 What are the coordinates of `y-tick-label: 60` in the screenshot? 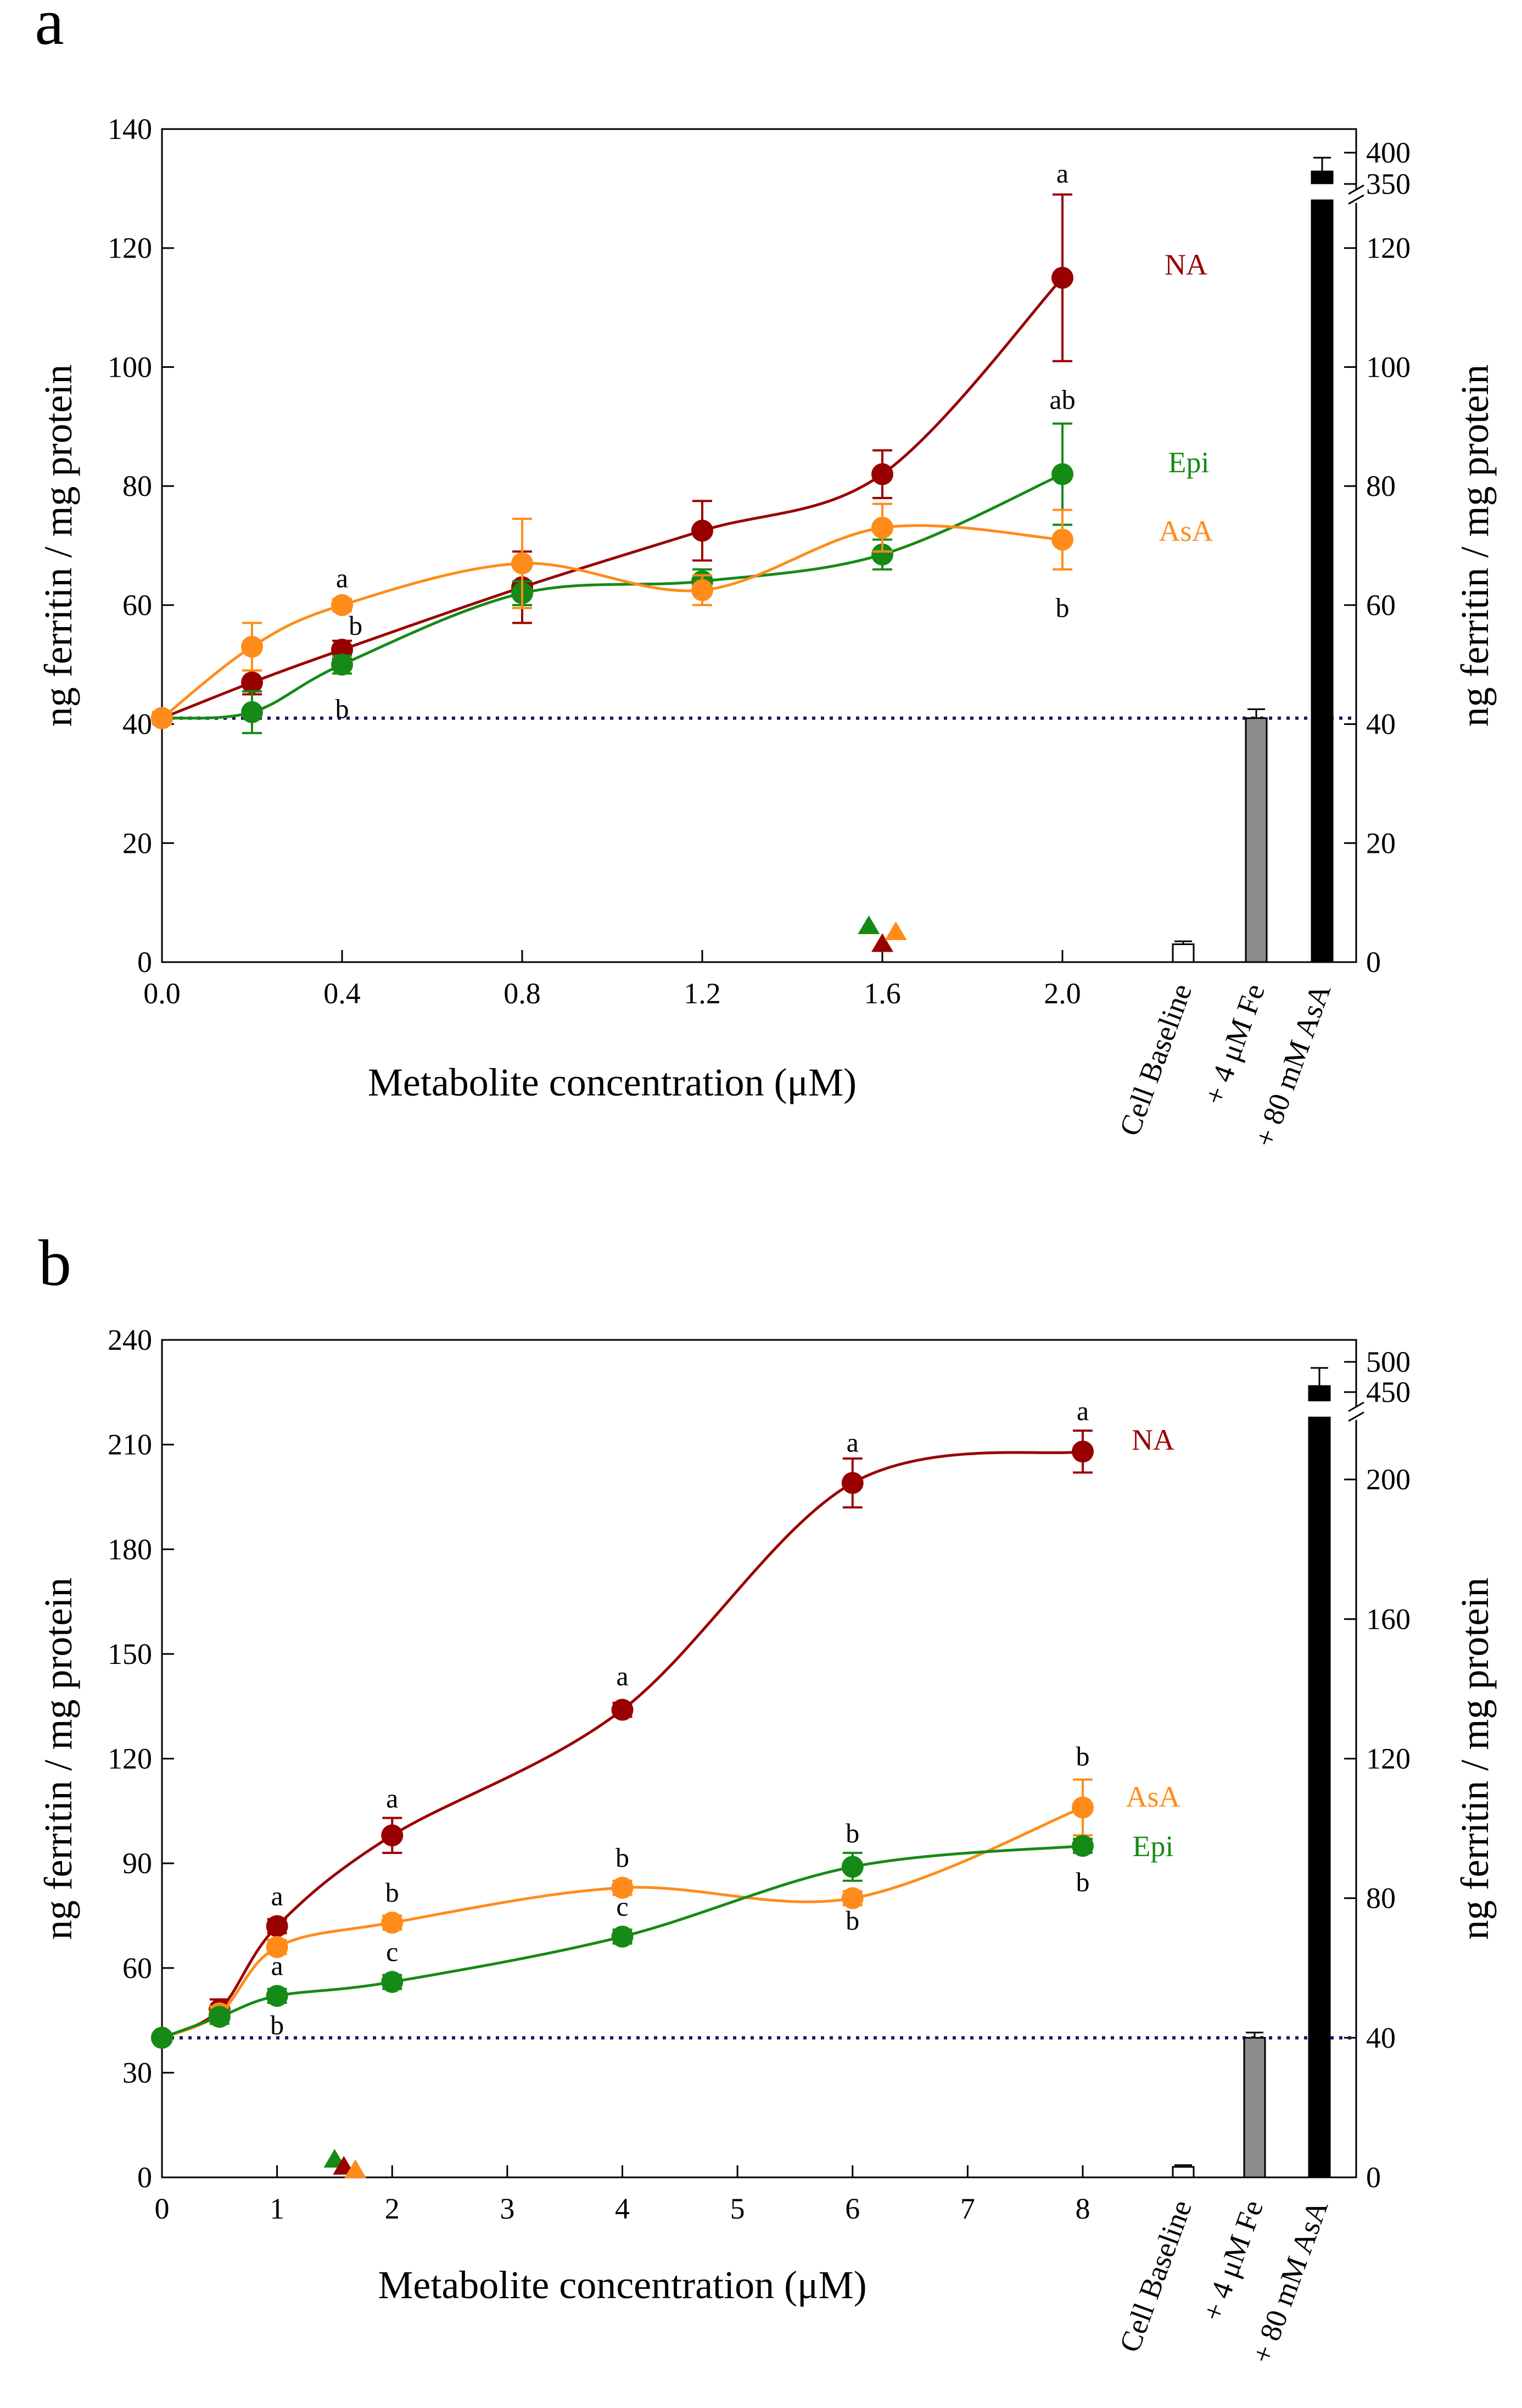 It's located at (137, 605).